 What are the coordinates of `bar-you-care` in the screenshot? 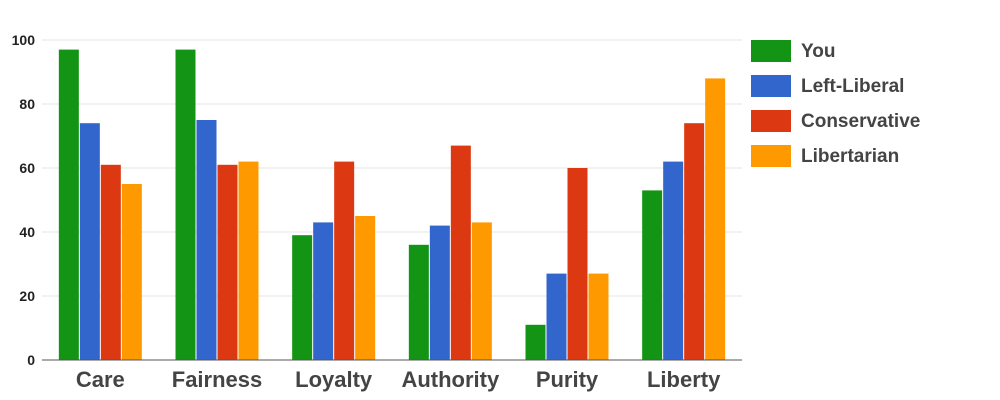 It's located at (68, 204).